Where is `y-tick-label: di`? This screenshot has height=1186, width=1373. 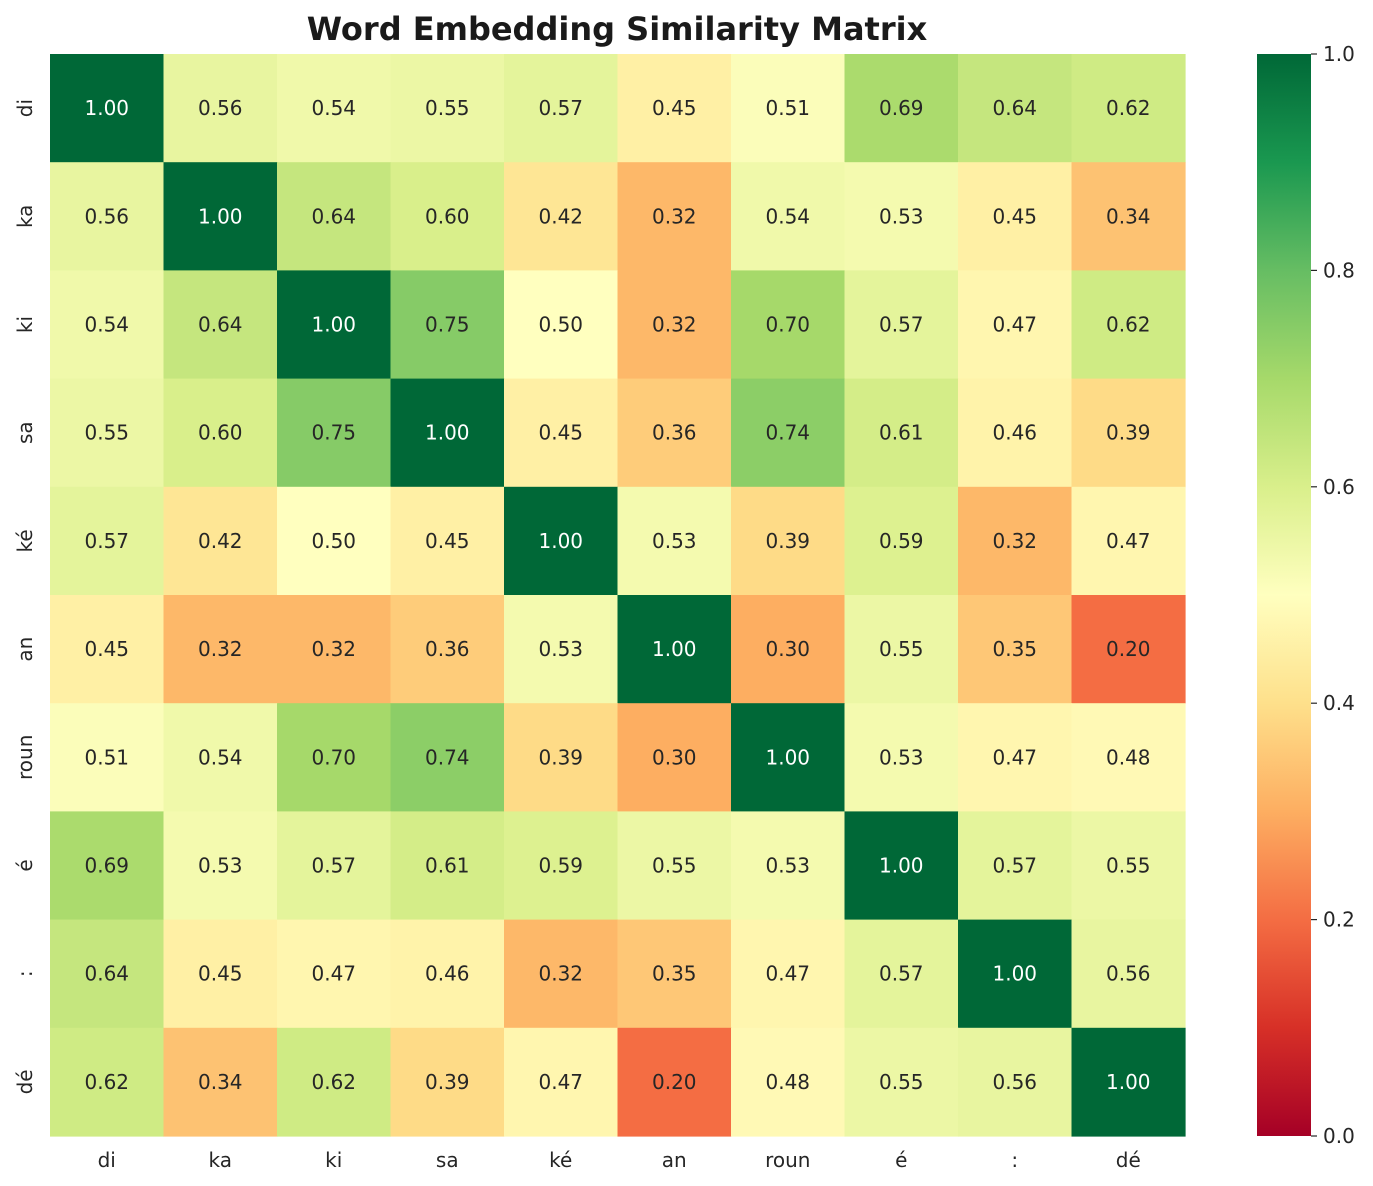 y-tick-label: di is located at coordinates (25, 108).